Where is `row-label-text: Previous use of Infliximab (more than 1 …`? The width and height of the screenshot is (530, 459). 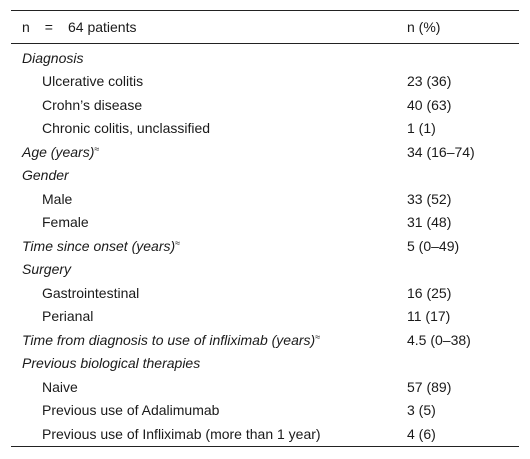 row-label-text: Previous use of Infliximab (more than 1 … is located at coordinates (181, 433).